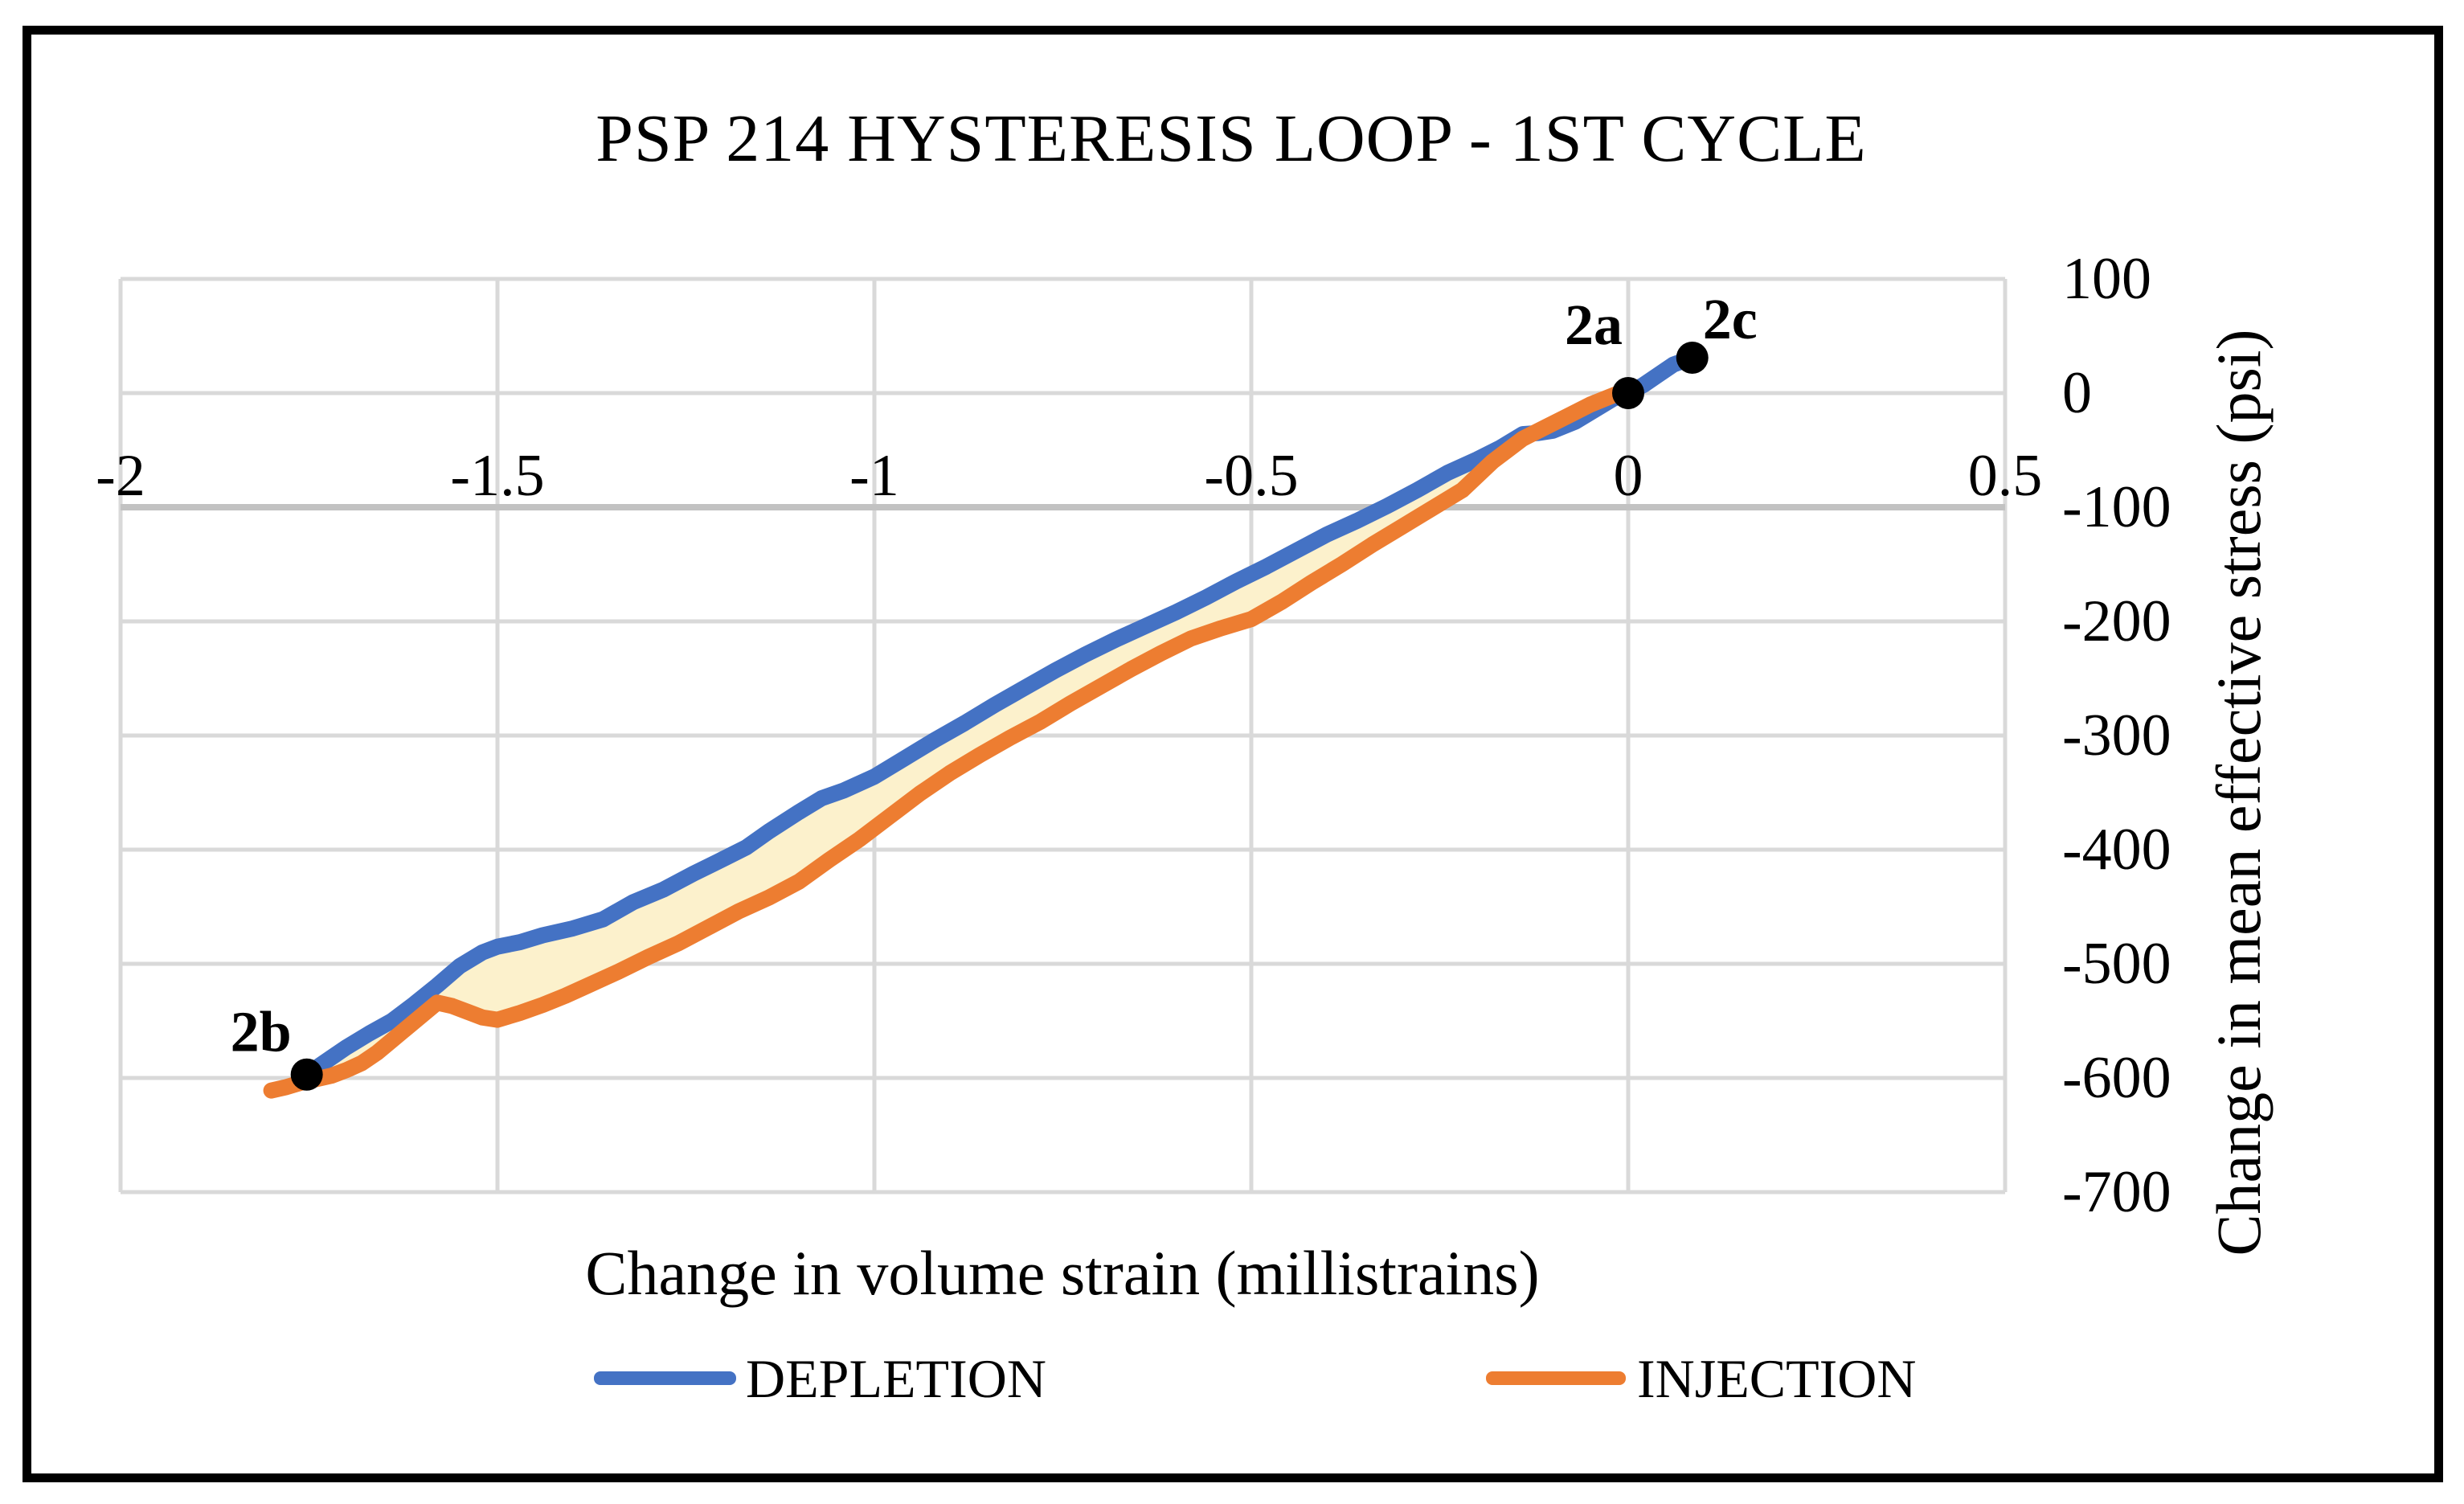  I want to click on y-tick-label: -700, so click(2116, 1192).